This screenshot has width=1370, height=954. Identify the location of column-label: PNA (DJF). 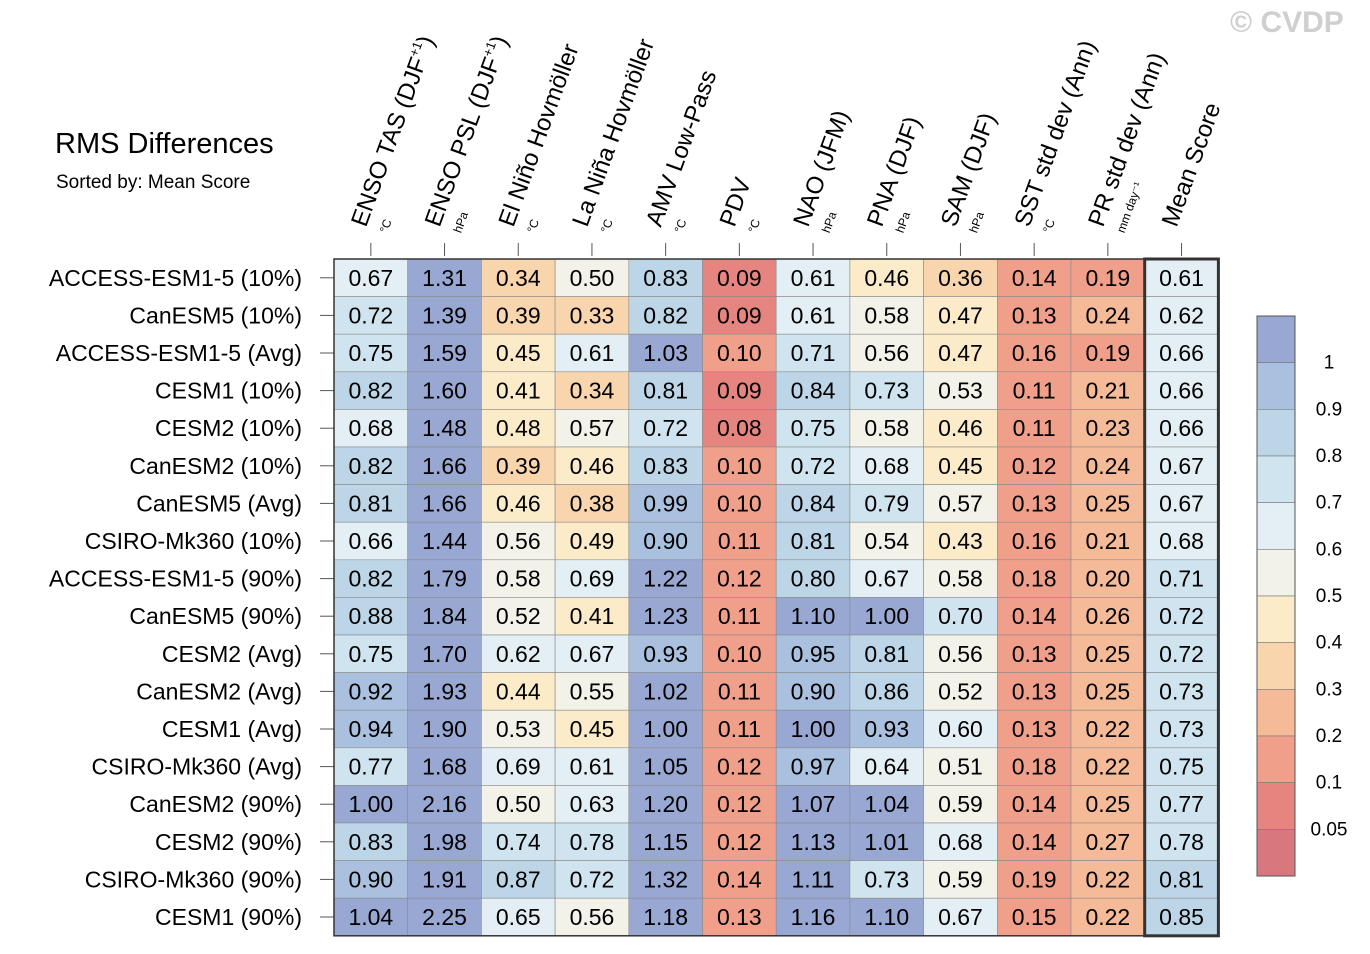
(894, 171).